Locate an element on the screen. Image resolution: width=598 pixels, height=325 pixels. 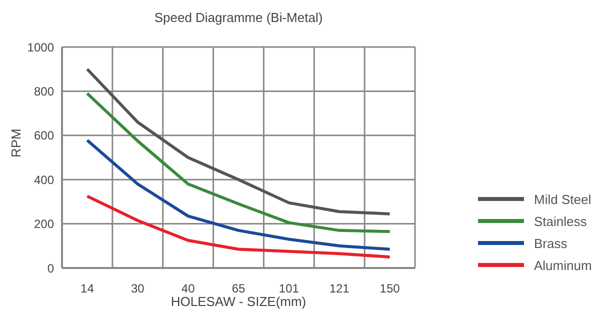
y-tick-label: 0 is located at coordinates (50, 268).